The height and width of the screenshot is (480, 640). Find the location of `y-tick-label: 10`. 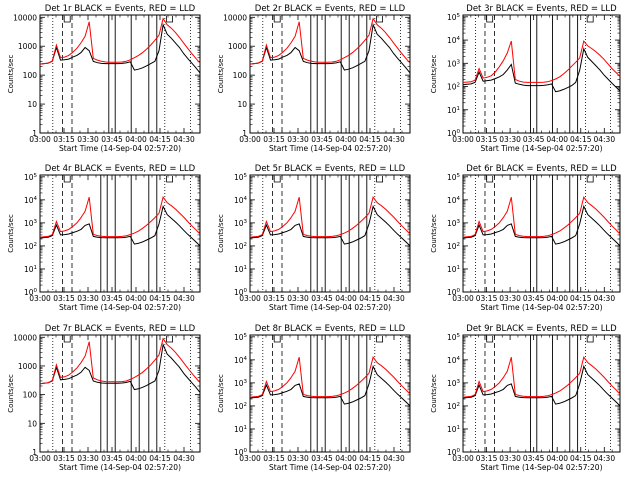

y-tick-label: 10 is located at coordinates (242, 104).